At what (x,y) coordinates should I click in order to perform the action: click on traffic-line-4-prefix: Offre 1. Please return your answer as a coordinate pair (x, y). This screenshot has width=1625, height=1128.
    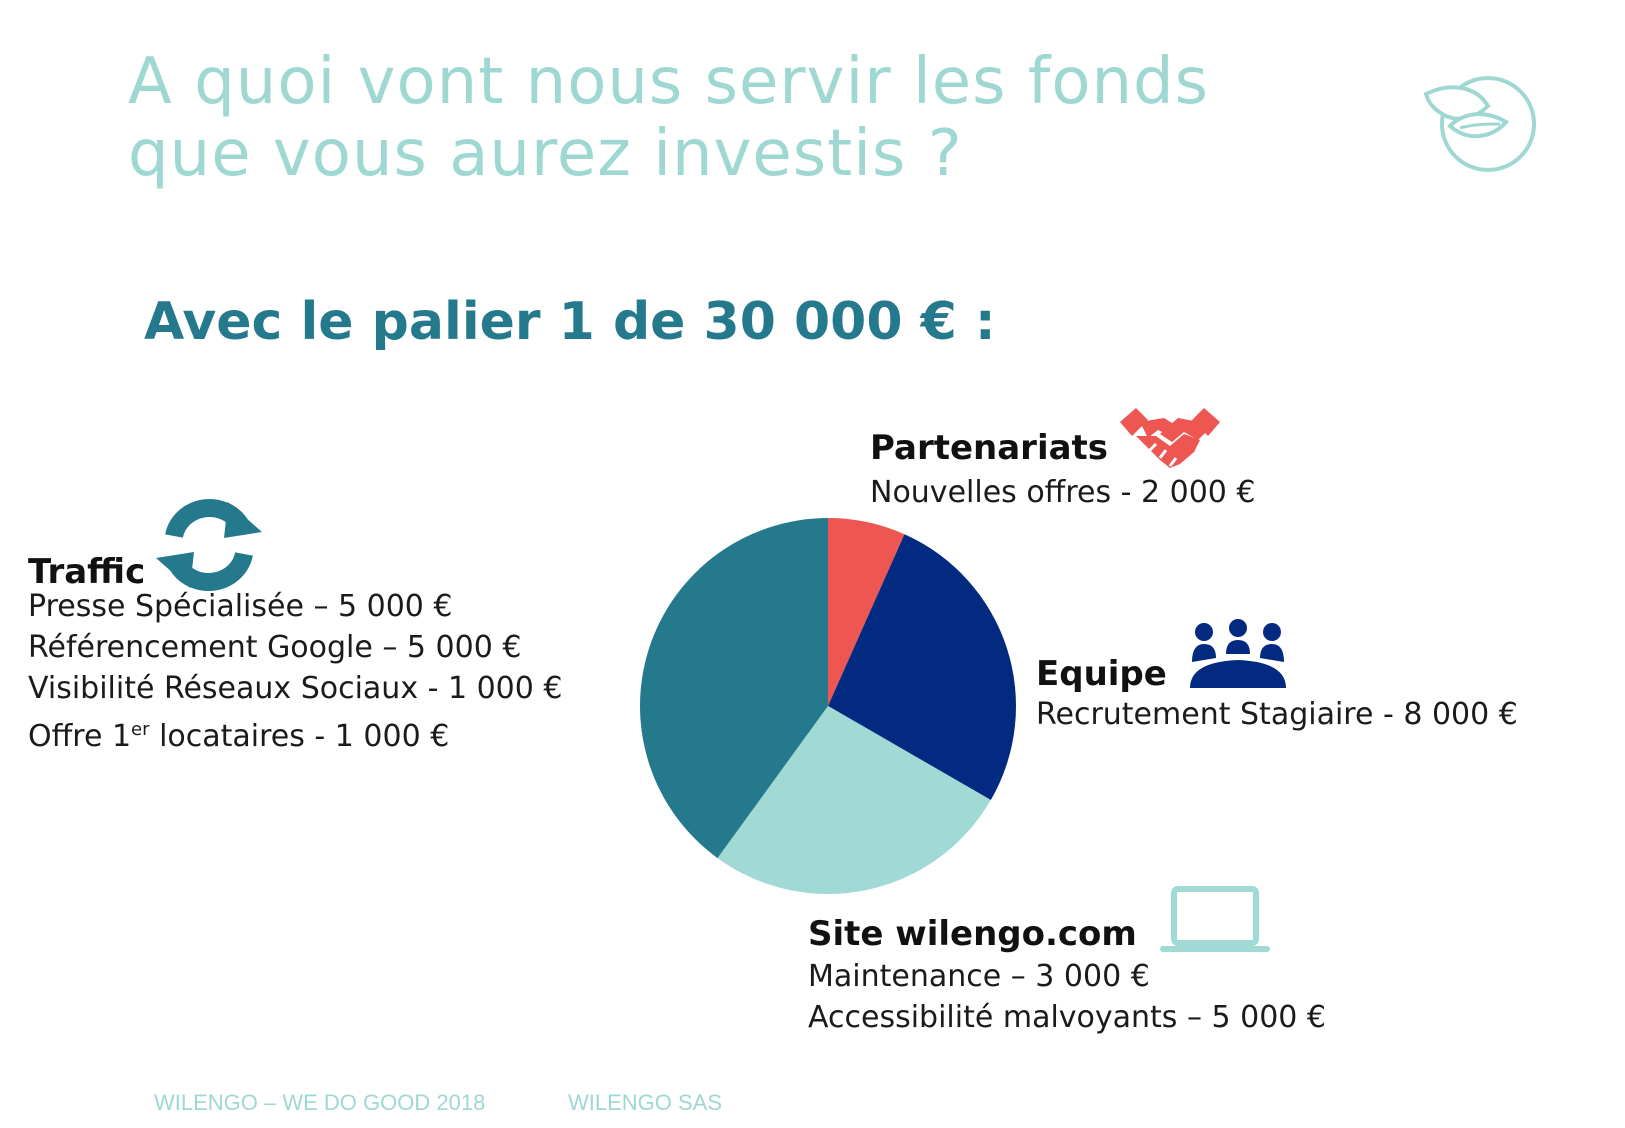
    Looking at the image, I should click on (80, 736).